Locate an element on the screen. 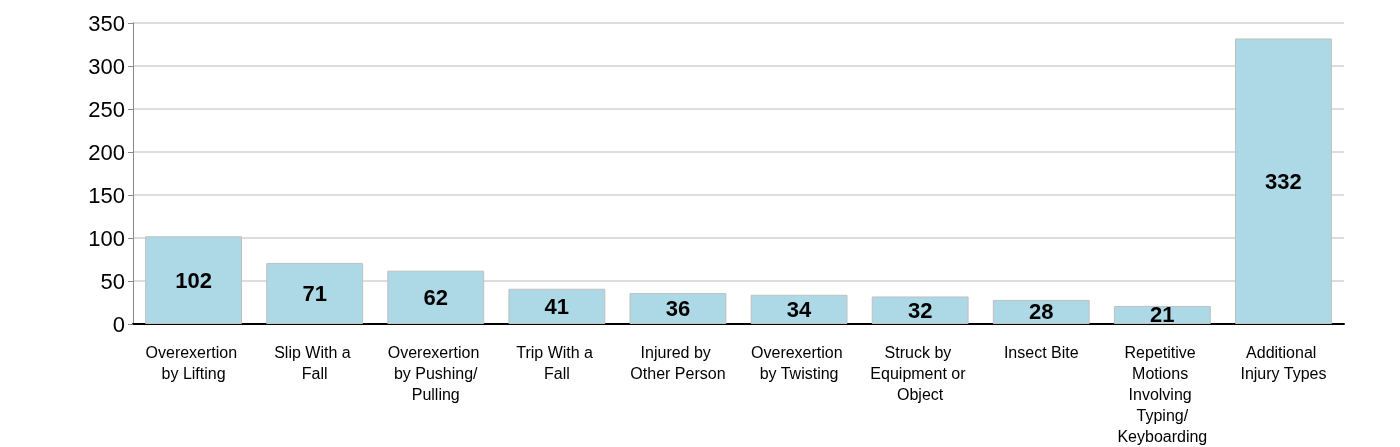 The width and height of the screenshot is (1400, 447). x-tick-label: Slip With a Fall is located at coordinates (315, 363).